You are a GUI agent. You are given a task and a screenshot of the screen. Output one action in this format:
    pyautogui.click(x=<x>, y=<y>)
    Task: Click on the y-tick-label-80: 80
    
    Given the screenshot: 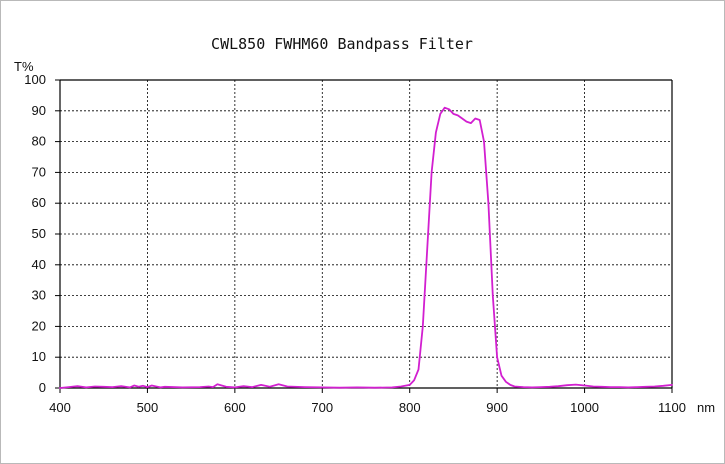 What is the action you would take?
    pyautogui.click(x=39, y=141)
    